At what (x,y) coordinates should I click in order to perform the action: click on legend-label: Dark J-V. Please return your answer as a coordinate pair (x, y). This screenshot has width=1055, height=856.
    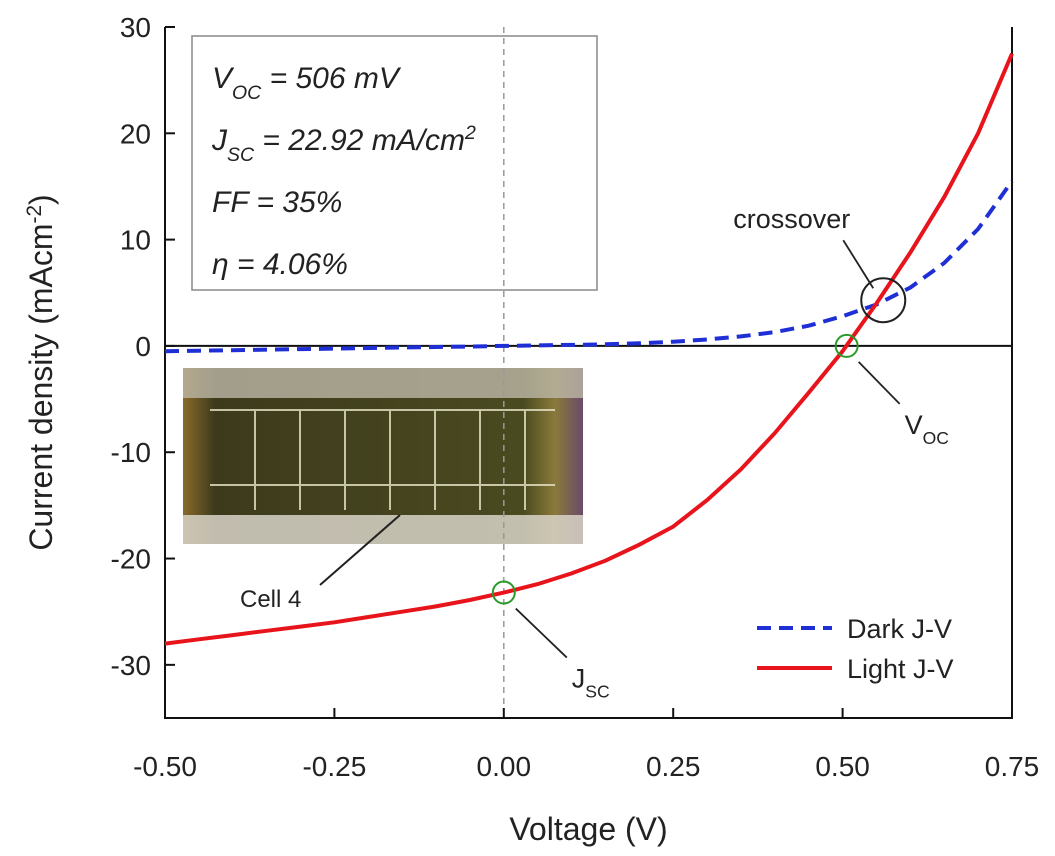
    Looking at the image, I should click on (899, 629).